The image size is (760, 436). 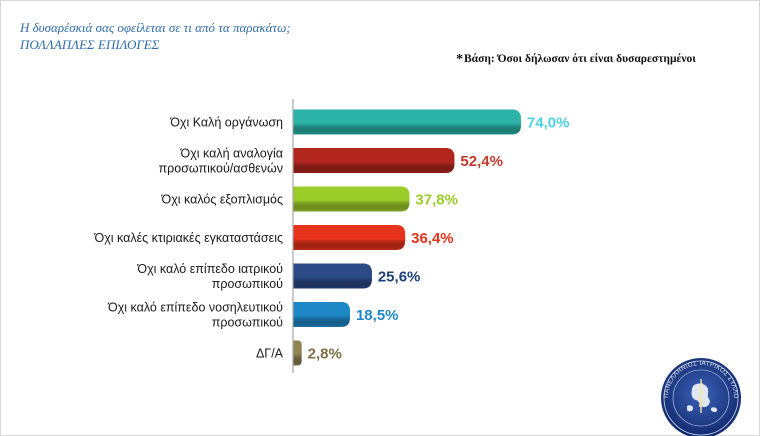 I want to click on category-label: ΔΓ/Α, so click(x=270, y=354).